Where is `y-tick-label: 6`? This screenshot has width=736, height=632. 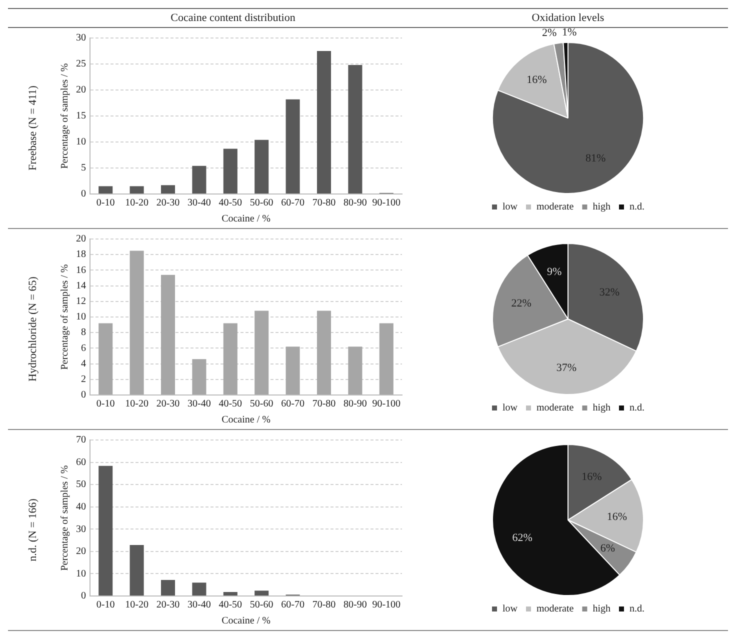
y-tick-label: 6 is located at coordinates (83, 348).